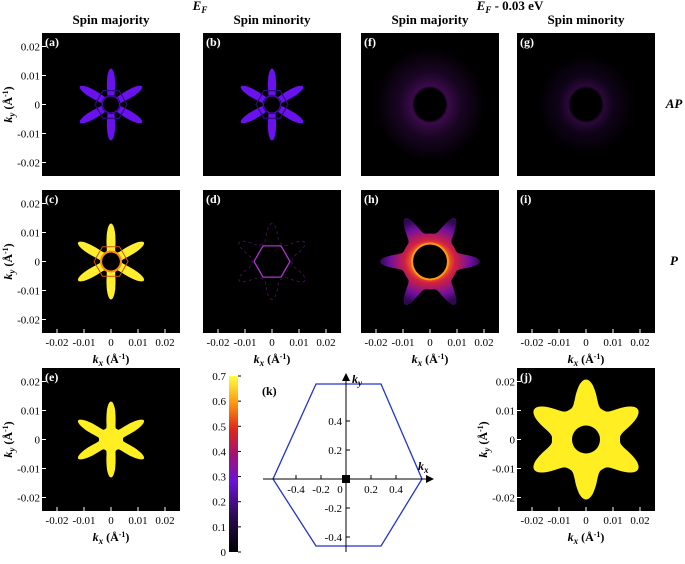  Describe the element at coordinates (430, 104) in the screenshot. I see `intensity-glow` at that location.